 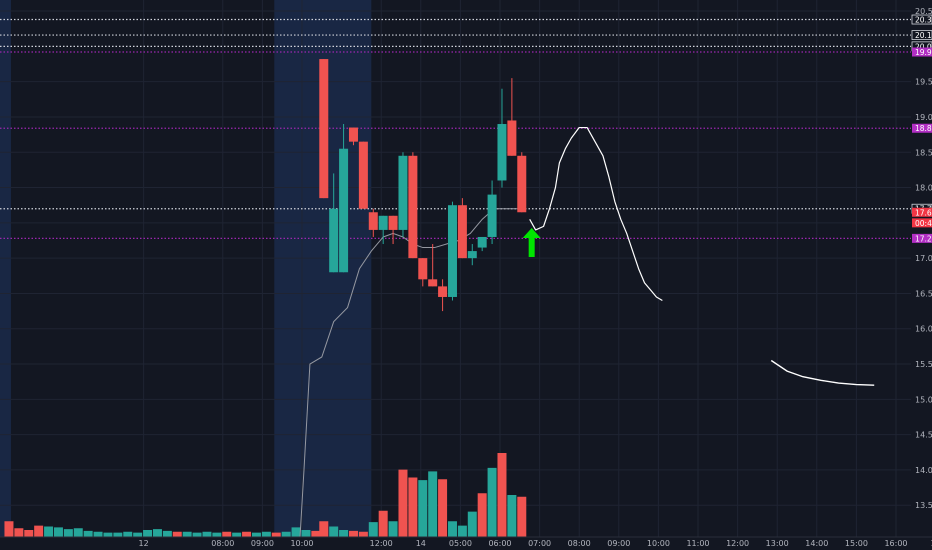 What do you see at coordinates (460, 543) in the screenshot?
I see `time-tick-label: 05:00` at bounding box center [460, 543].